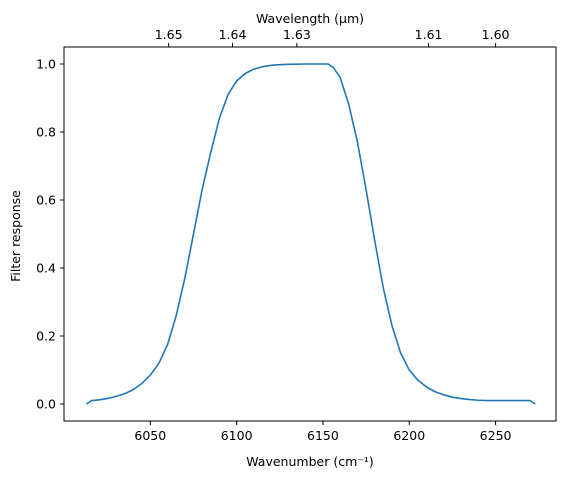 This screenshot has width=570, height=480. I want to click on x-axis-title: Wavenumber (cm⁻¹), so click(309, 461).